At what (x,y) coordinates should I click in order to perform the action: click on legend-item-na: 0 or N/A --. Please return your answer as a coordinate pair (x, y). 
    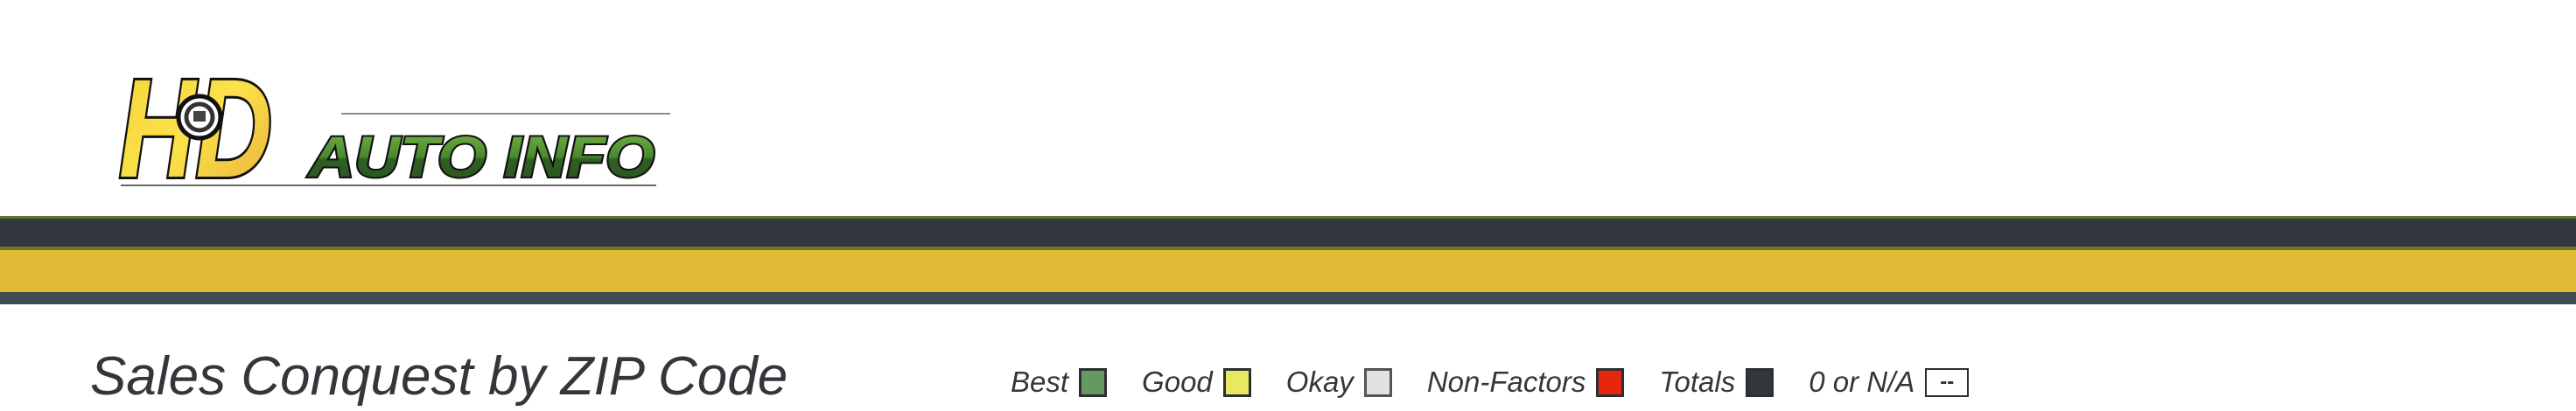
    Looking at the image, I should click on (1889, 382).